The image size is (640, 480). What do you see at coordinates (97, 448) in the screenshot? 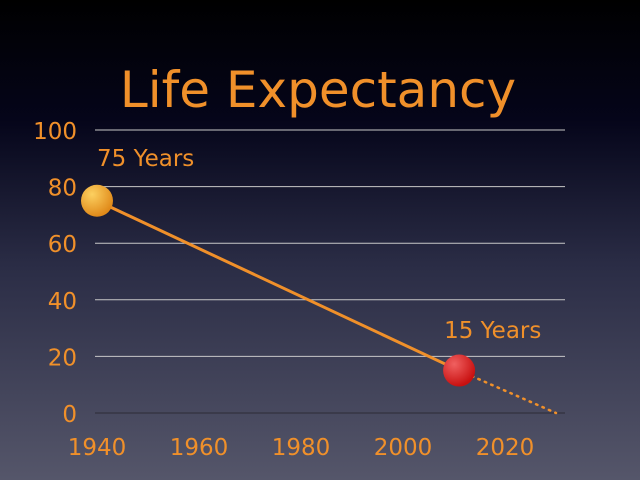
I see `x-tick-label: 1940` at bounding box center [97, 448].